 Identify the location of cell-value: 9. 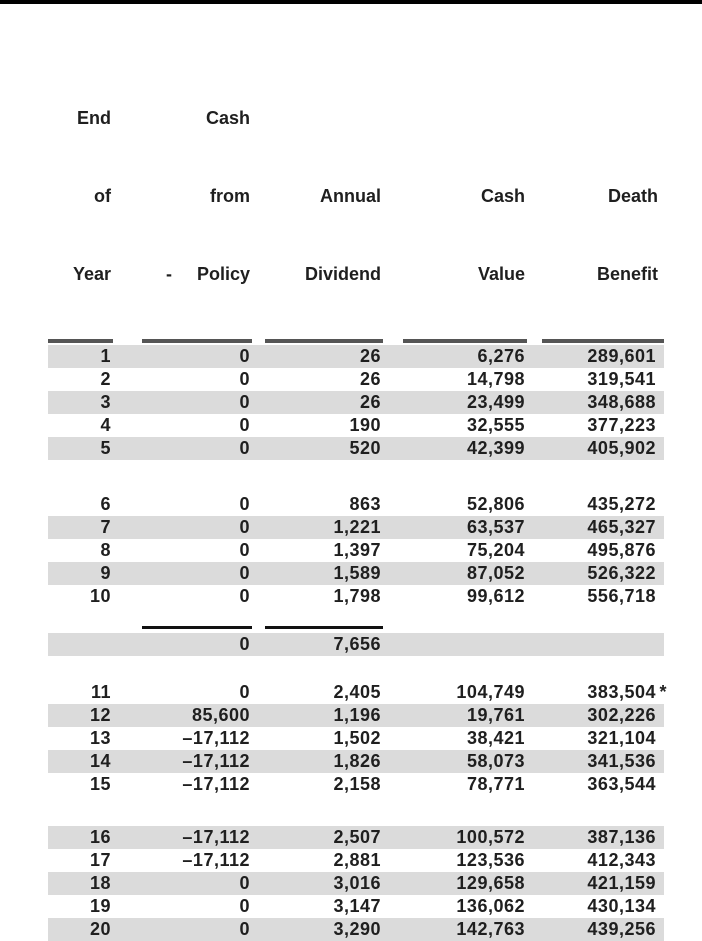
(105, 573).